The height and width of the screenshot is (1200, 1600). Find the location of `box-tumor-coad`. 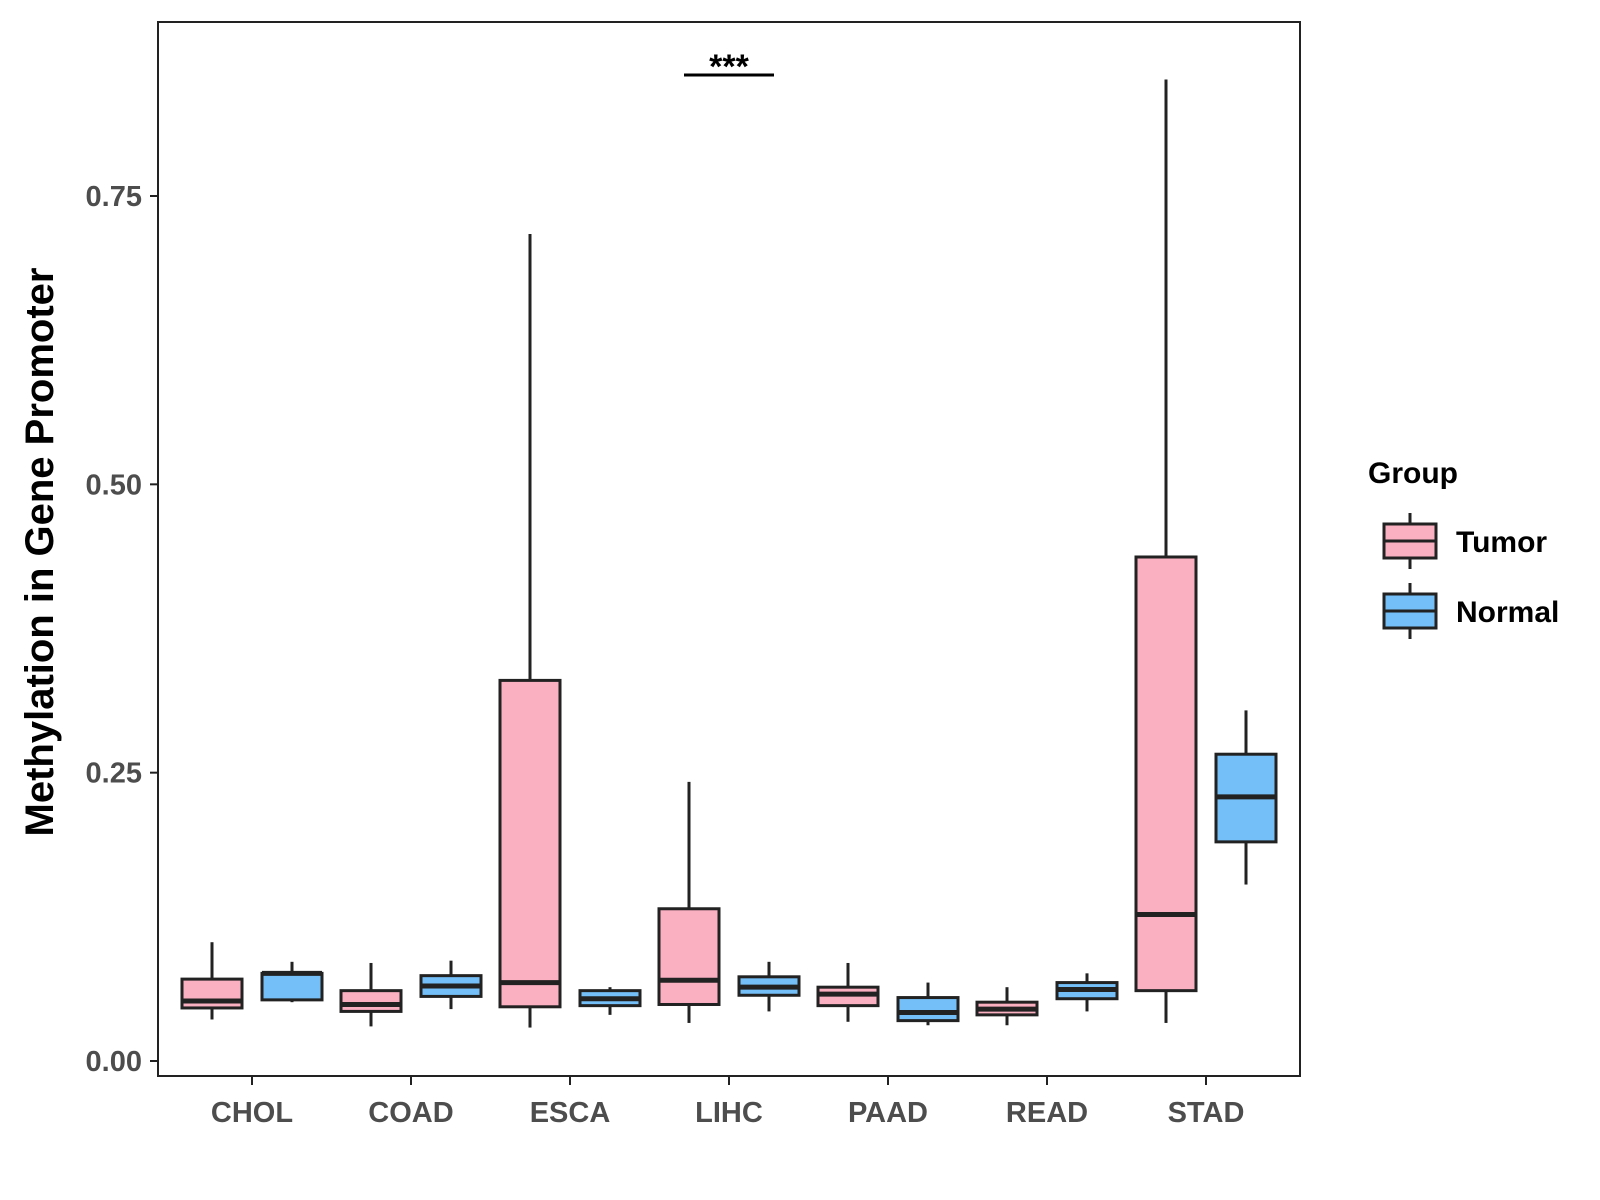

box-tumor-coad is located at coordinates (371, 994).